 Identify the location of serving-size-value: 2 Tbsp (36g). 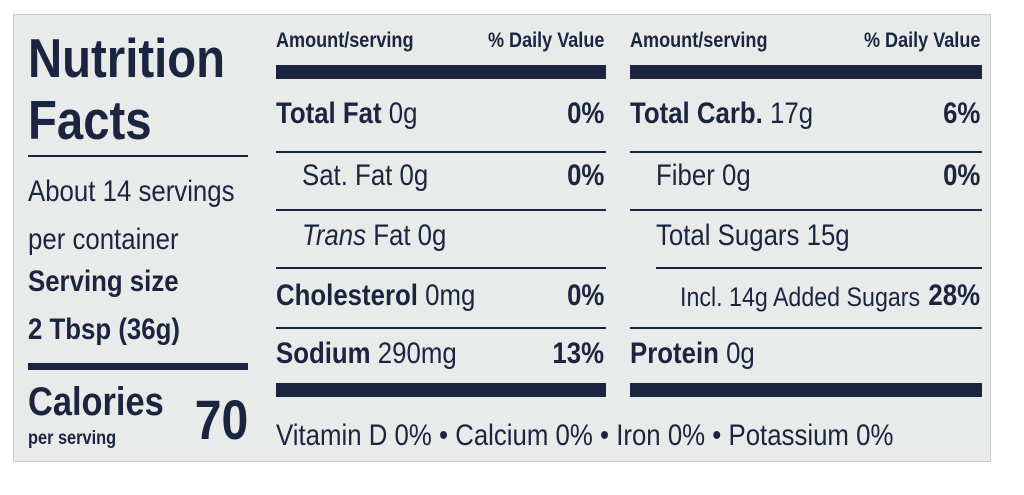
(104, 329).